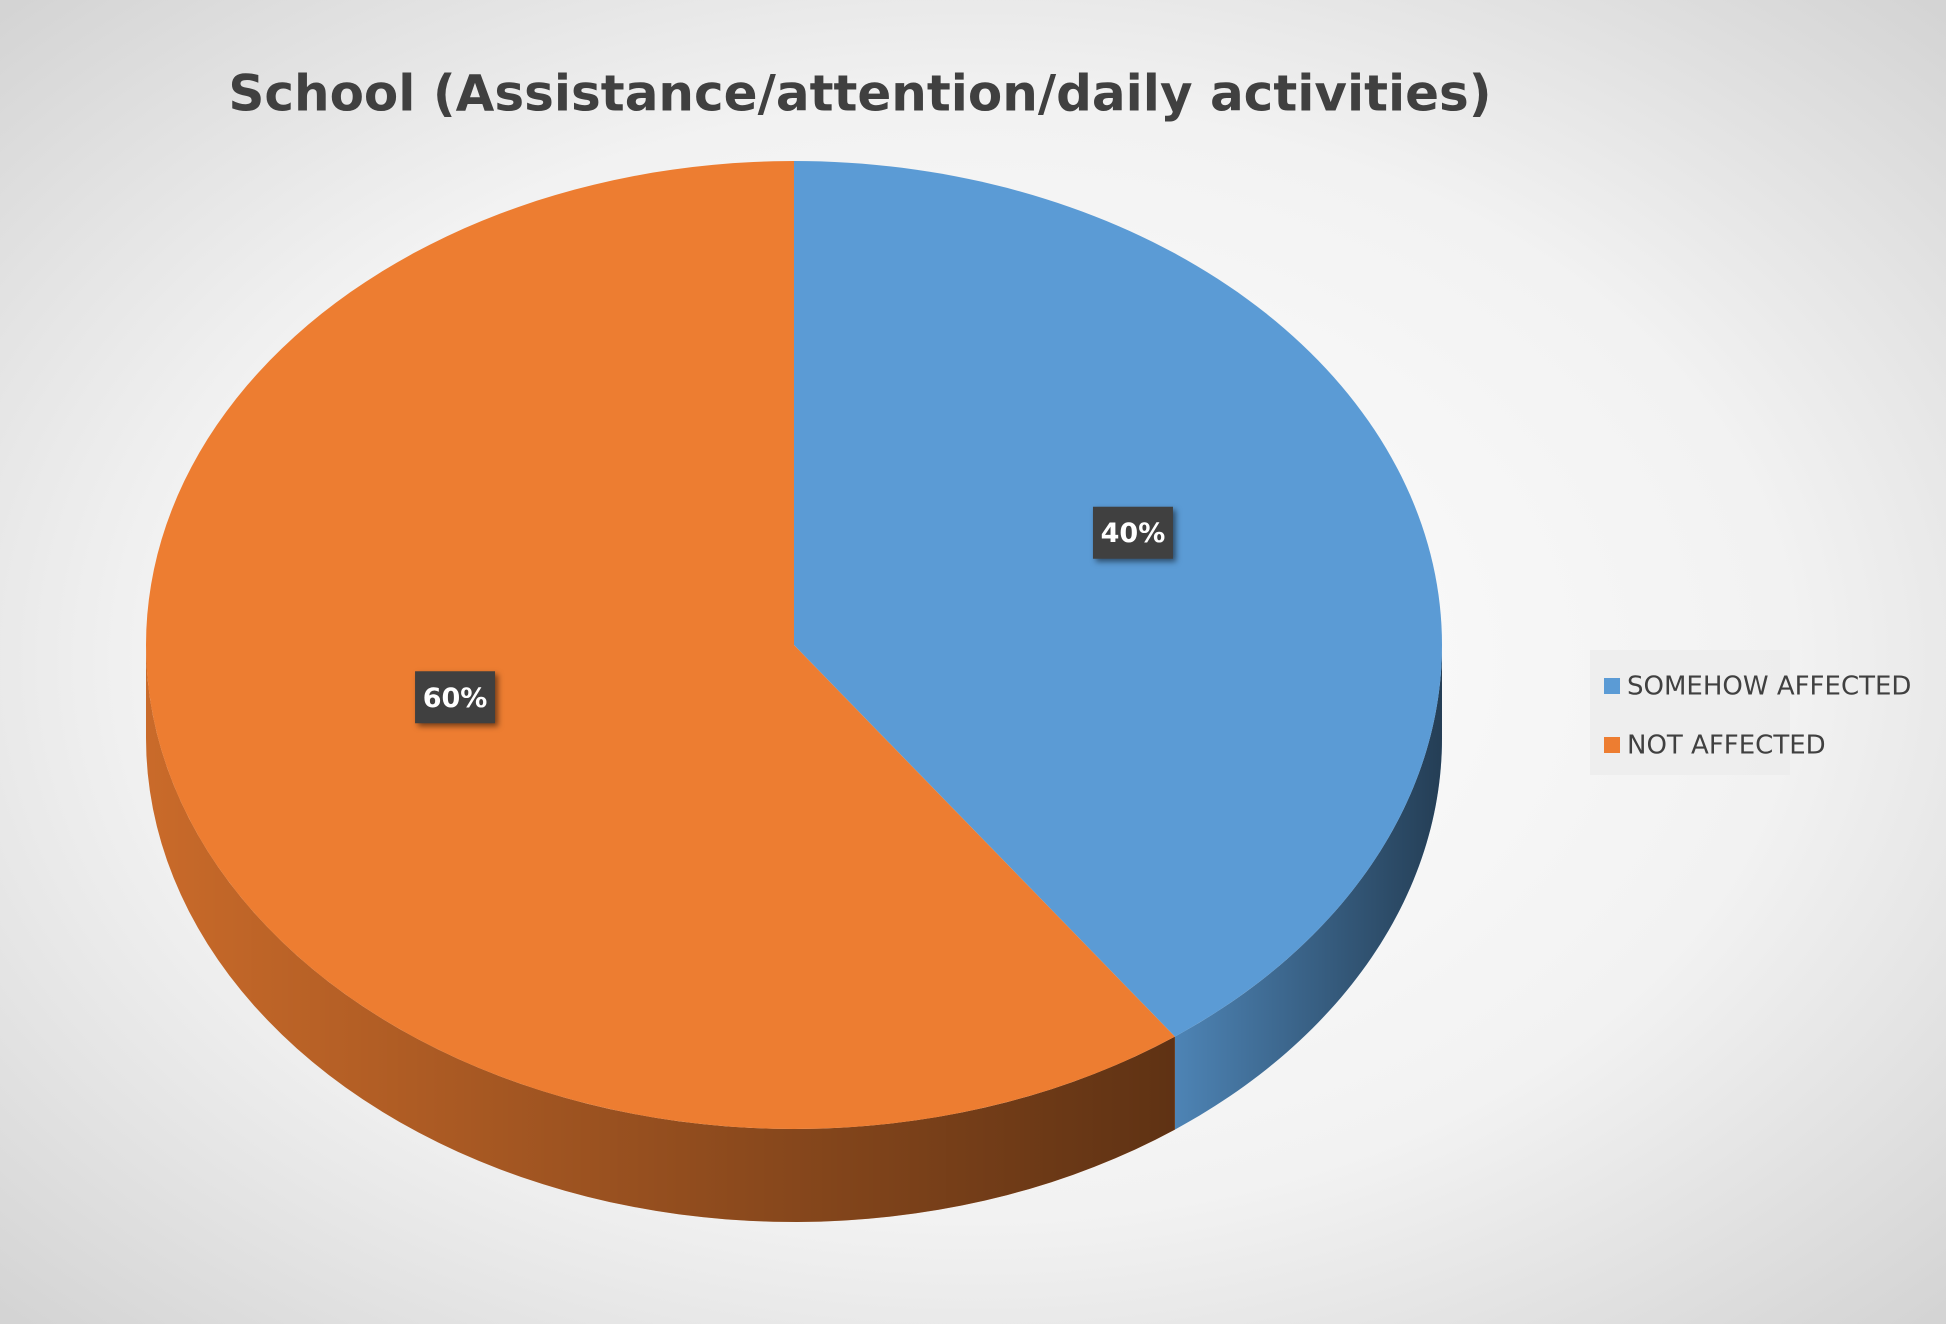  What do you see at coordinates (1308, 887) in the screenshot?
I see `pie-side-shade` at bounding box center [1308, 887].